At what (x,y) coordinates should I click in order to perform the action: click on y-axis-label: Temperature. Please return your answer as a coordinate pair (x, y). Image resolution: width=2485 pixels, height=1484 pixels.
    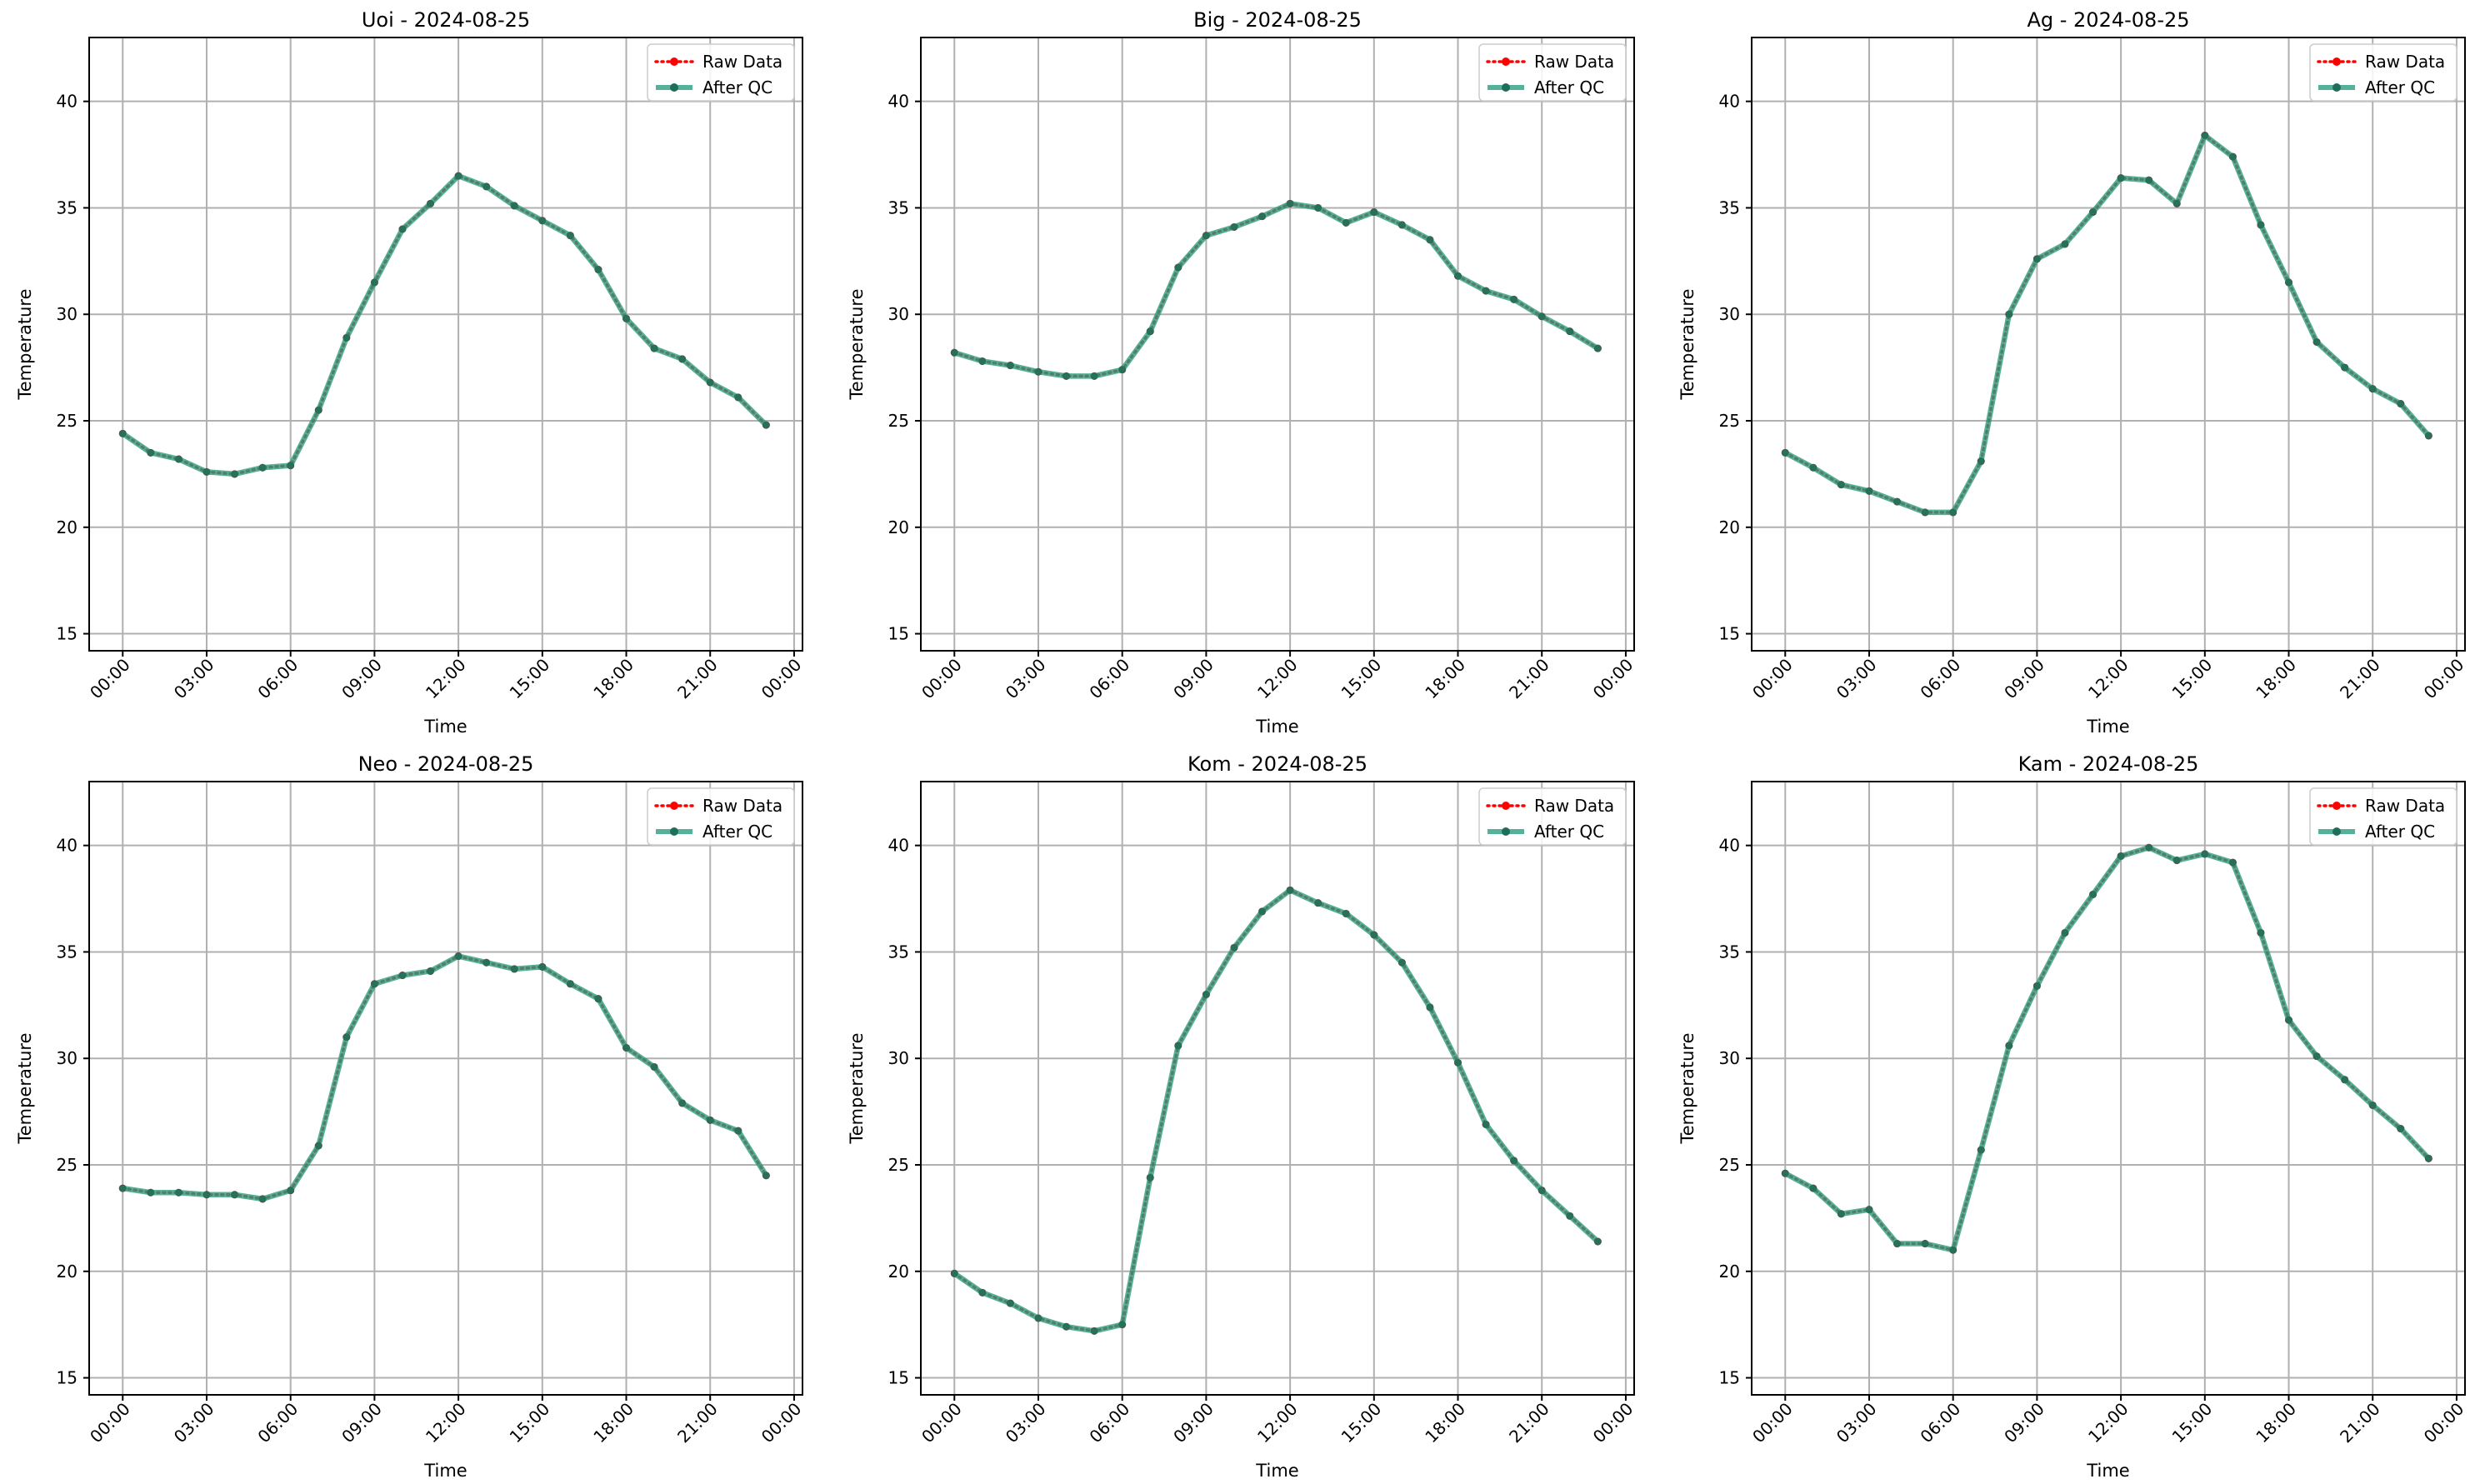
    Looking at the image, I should click on (857, 1088).